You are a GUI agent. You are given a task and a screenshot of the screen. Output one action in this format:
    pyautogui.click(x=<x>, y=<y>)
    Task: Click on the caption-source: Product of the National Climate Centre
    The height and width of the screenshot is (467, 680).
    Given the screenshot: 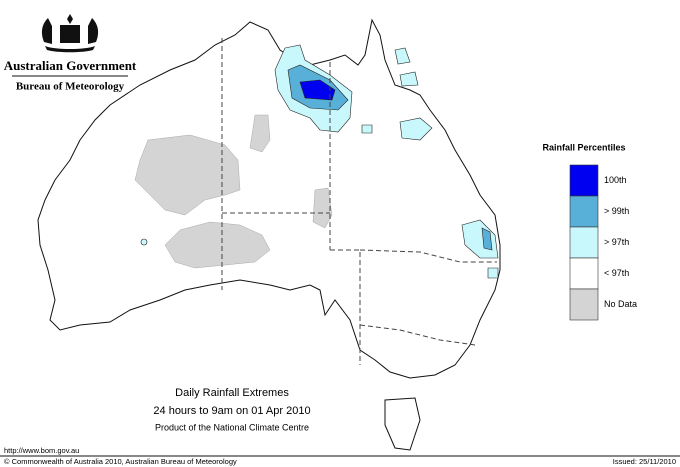 What is the action you would take?
    pyautogui.click(x=232, y=427)
    